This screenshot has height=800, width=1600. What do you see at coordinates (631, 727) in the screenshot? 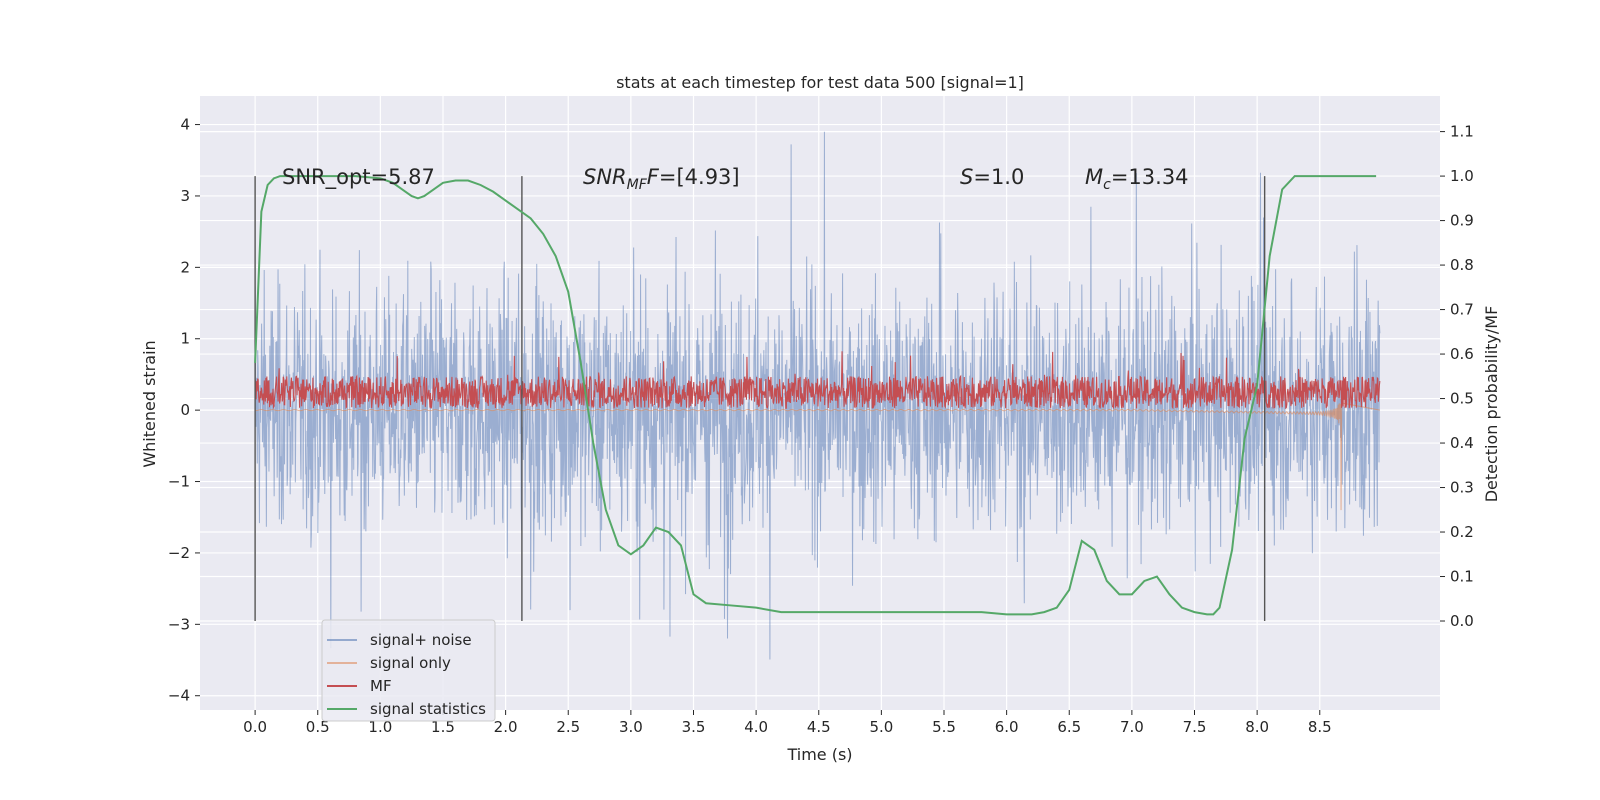
I see `x-tick-label: 3.0` at bounding box center [631, 727].